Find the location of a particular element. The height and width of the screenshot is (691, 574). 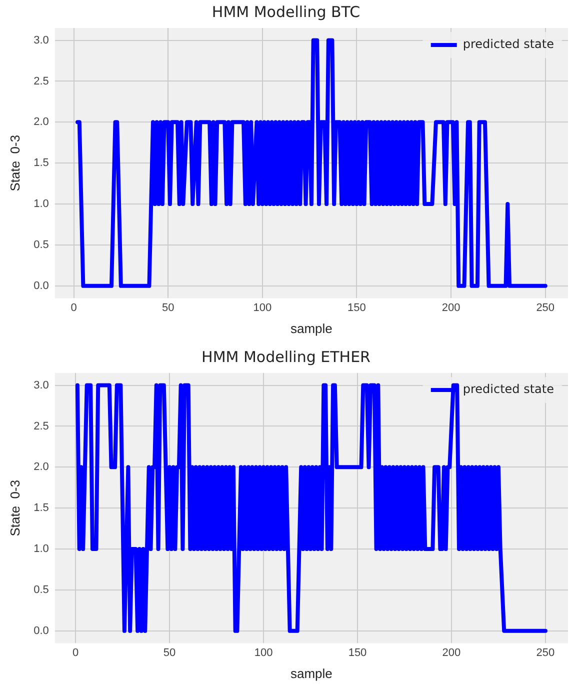

chart-title: HMM Modelling ETHER is located at coordinates (286, 357).